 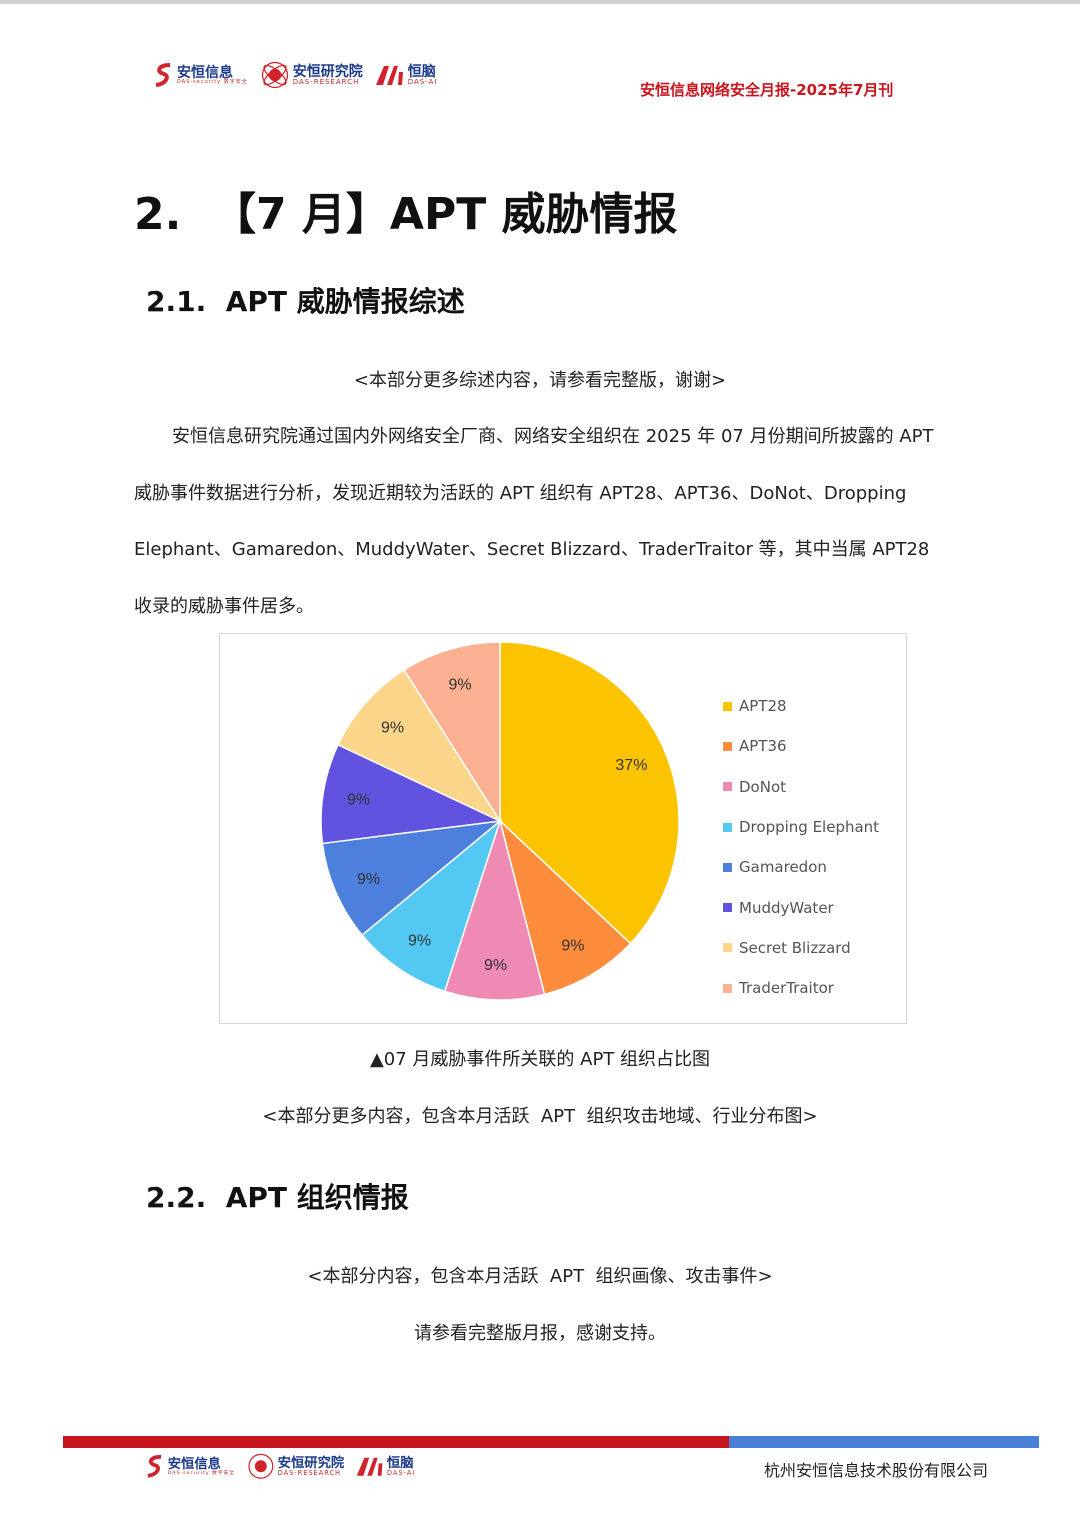 What do you see at coordinates (786, 907) in the screenshot?
I see `legend-label: MuddyWater` at bounding box center [786, 907].